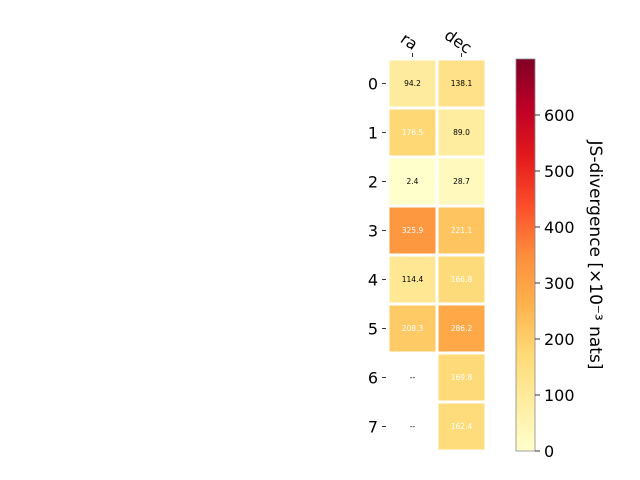 This screenshot has height=480, width=640. I want to click on cell-value-label: 166.8, so click(462, 279).